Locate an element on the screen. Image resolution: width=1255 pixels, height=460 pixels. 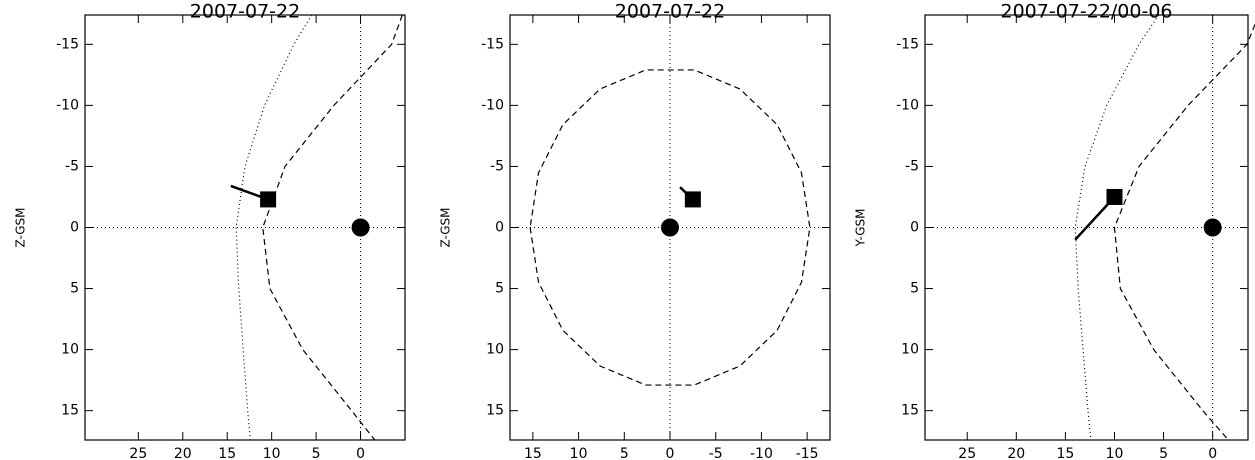
x-tick-label: -5 is located at coordinates (716, 453).